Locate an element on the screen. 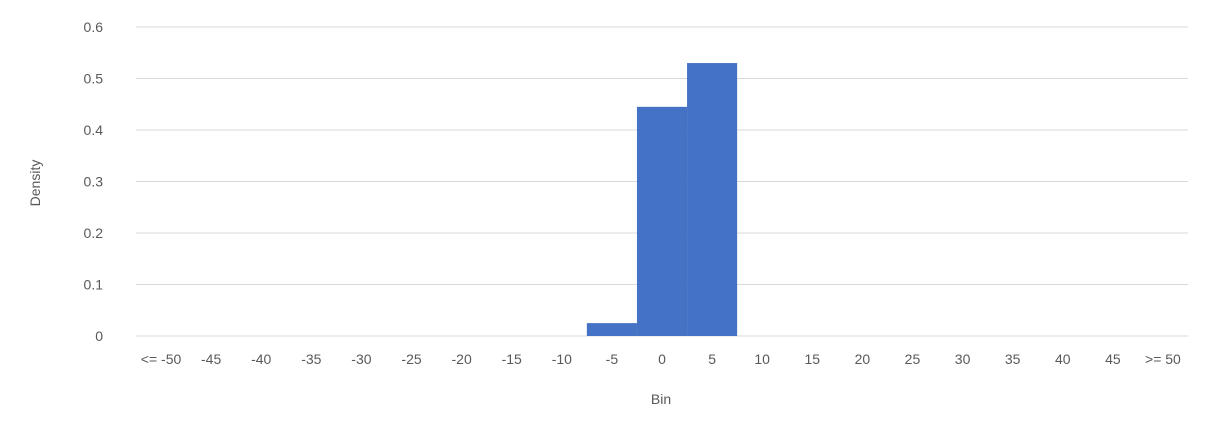 The width and height of the screenshot is (1218, 429). x-tick-label: 10 is located at coordinates (762, 359).